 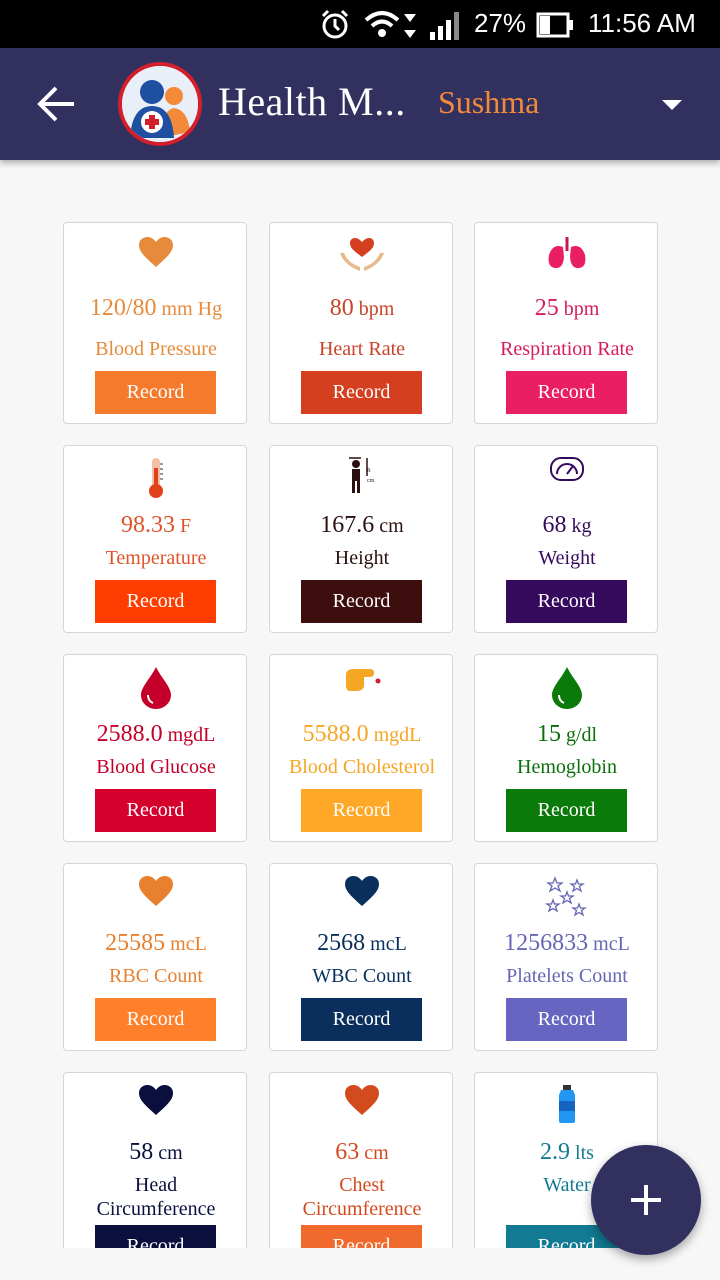 I want to click on metric-label: Height, so click(x=362, y=558).